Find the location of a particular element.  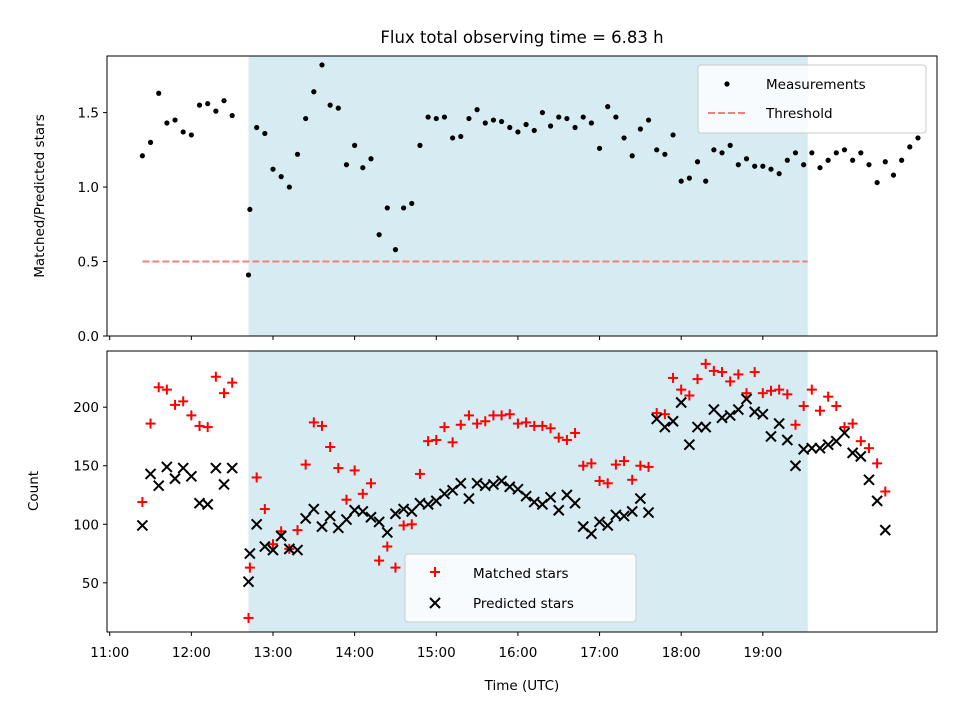

x-tick-label: 17:00 is located at coordinates (599, 653).